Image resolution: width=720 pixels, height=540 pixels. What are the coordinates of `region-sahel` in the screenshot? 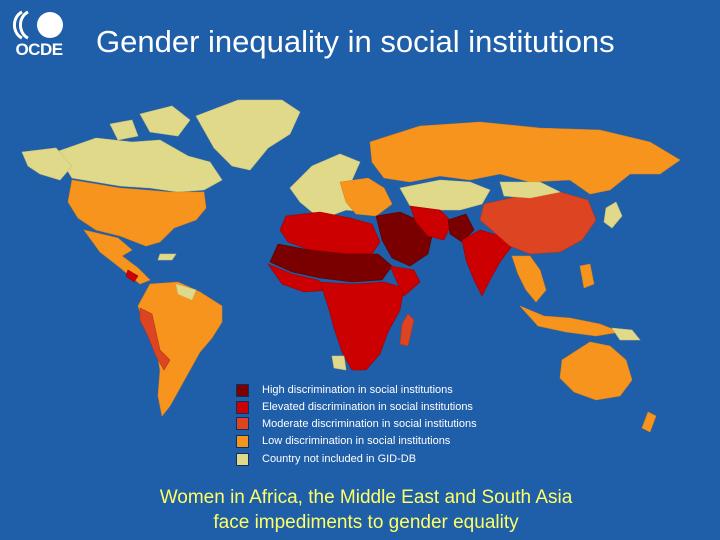 It's located at (331, 263).